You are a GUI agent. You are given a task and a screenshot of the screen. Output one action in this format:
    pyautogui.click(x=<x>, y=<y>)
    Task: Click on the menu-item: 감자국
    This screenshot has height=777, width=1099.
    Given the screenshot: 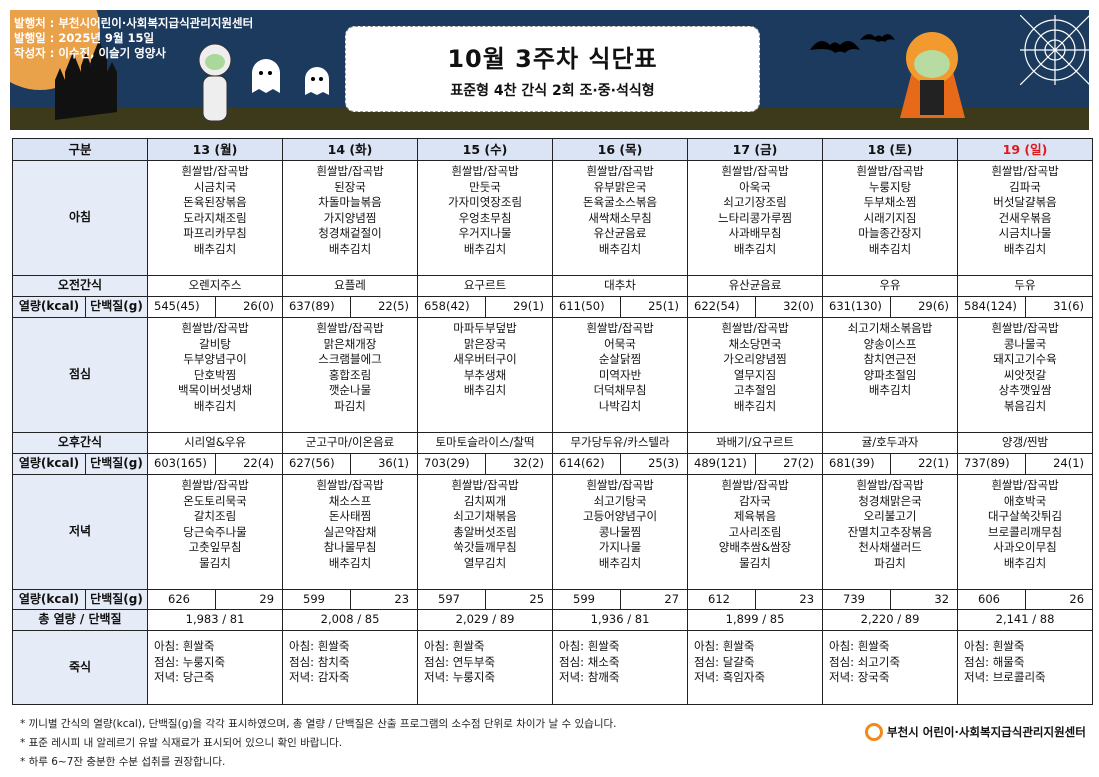 What is the action you would take?
    pyautogui.click(x=755, y=500)
    